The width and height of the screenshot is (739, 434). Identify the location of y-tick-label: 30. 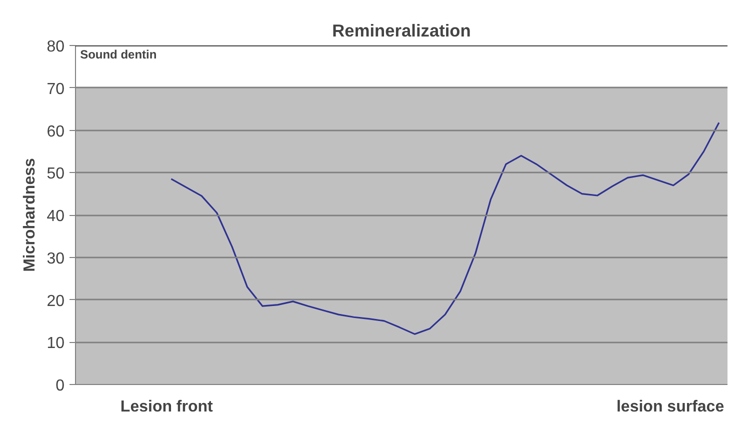
(55, 259).